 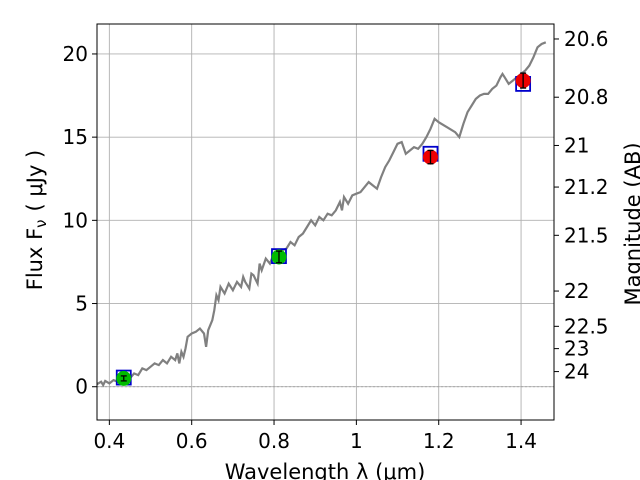 What do you see at coordinates (630, 223) in the screenshot?
I see `right-axis-title: Magnitude (AB)` at bounding box center [630, 223].